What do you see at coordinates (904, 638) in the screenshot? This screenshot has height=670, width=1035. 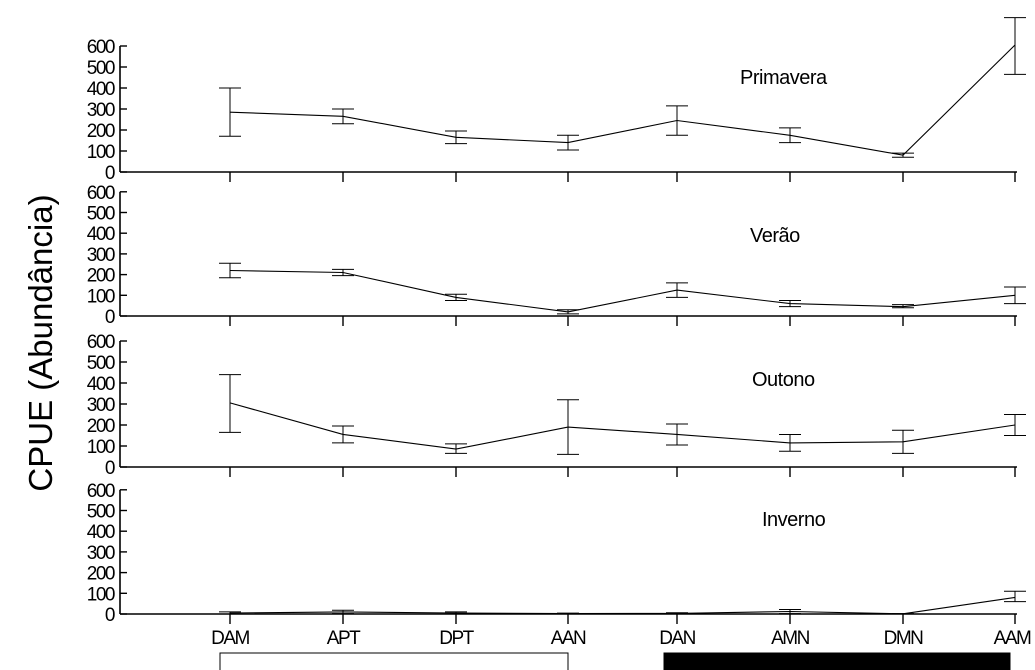 I see `x-category-label: DMN` at bounding box center [904, 638].